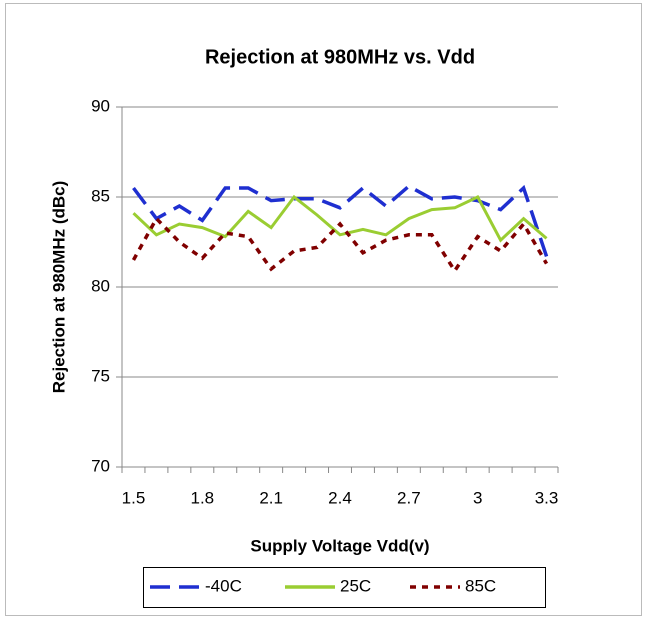 This screenshot has width=645, height=622. What do you see at coordinates (480, 585) in the screenshot?
I see `legend-label: 85C` at bounding box center [480, 585].